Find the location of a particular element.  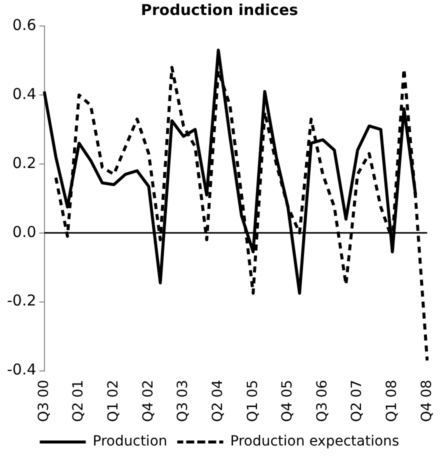

y-tick-label: 0.6 is located at coordinates (24, 25).